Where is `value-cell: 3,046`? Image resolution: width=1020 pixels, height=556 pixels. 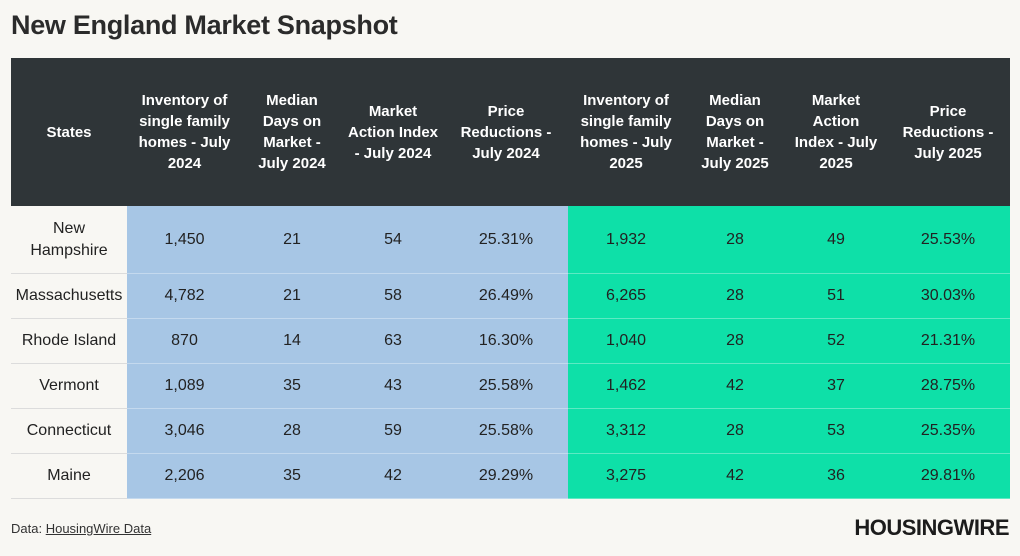 value-cell: 3,046 is located at coordinates (184, 431).